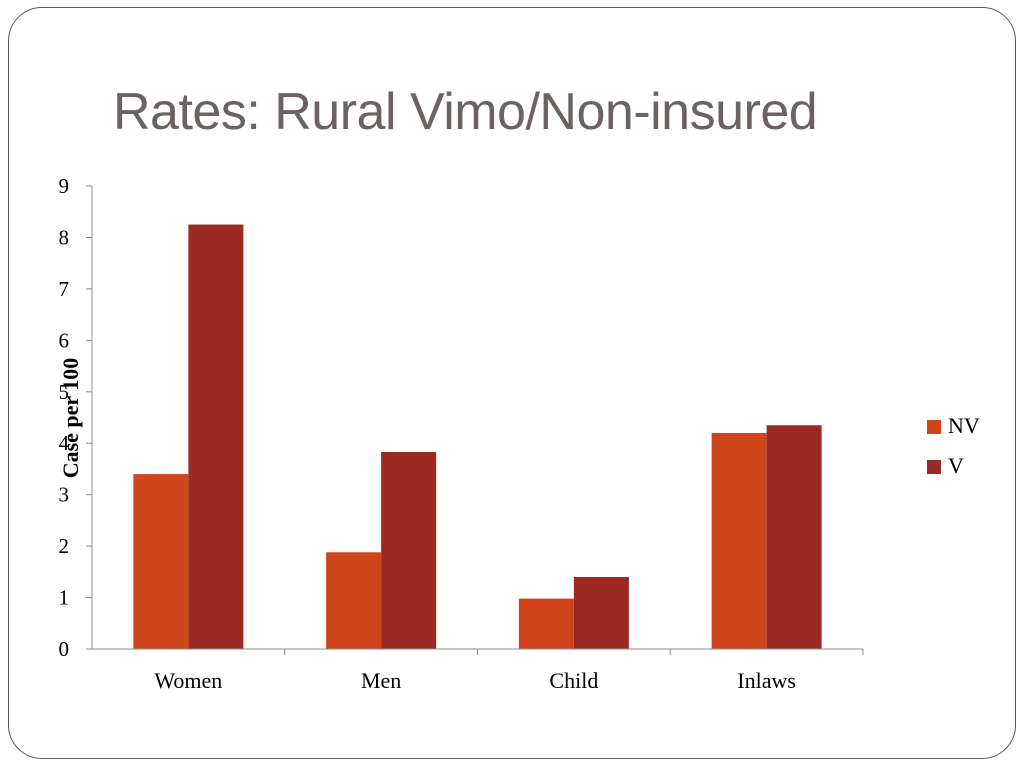 The width and height of the screenshot is (1024, 768). I want to click on bar-nv-inlaws, so click(739, 540).